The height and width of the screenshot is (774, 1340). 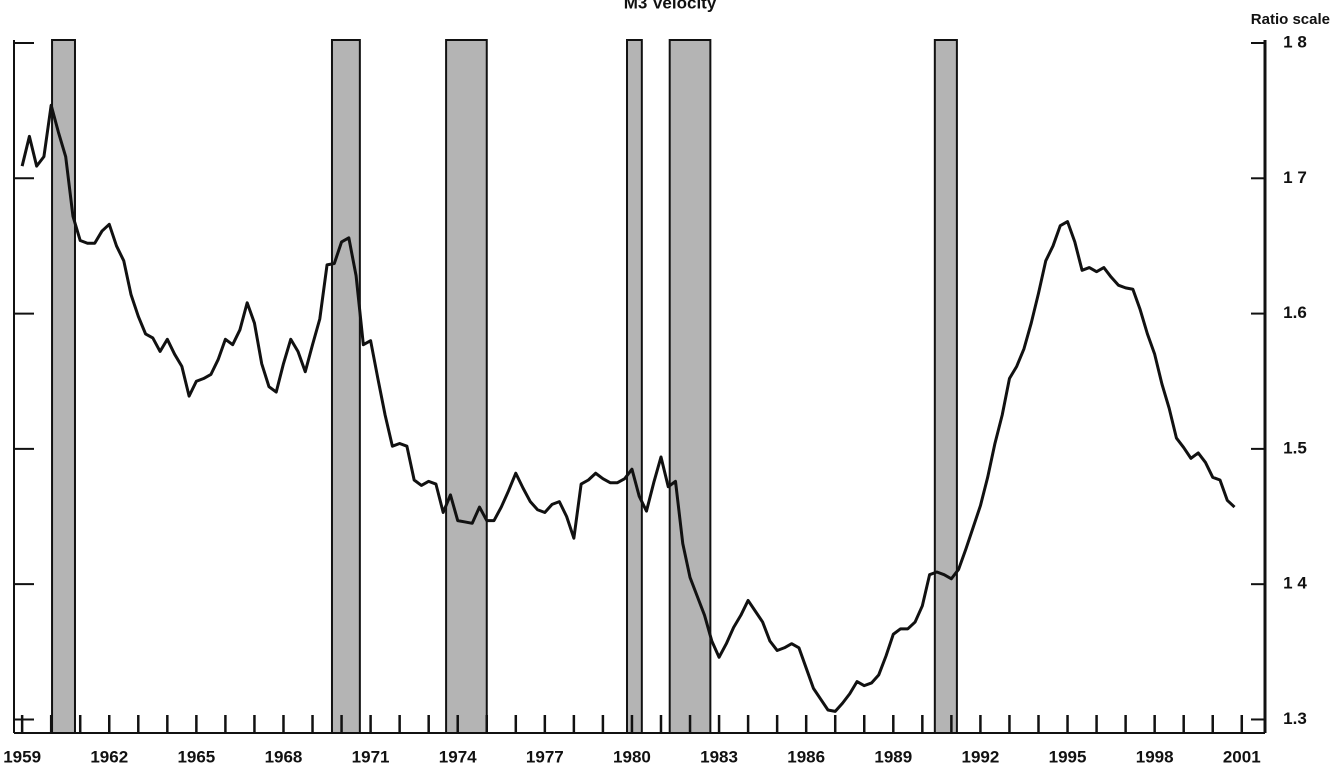 I want to click on x-tick-label: 1980, so click(x=632, y=756).